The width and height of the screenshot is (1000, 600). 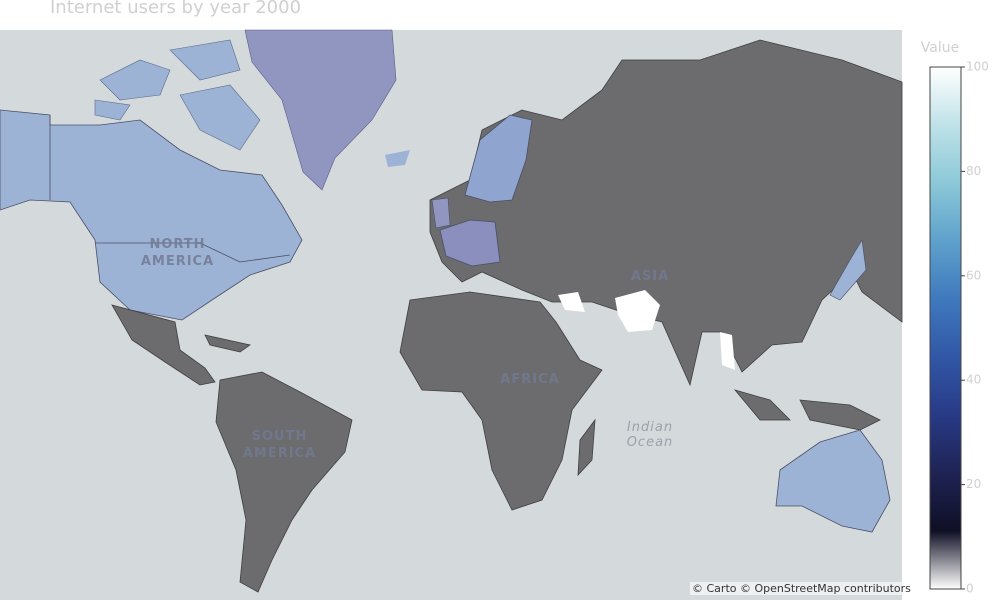 What do you see at coordinates (973, 484) in the screenshot?
I see `colorbar-tick-label: 20` at bounding box center [973, 484].